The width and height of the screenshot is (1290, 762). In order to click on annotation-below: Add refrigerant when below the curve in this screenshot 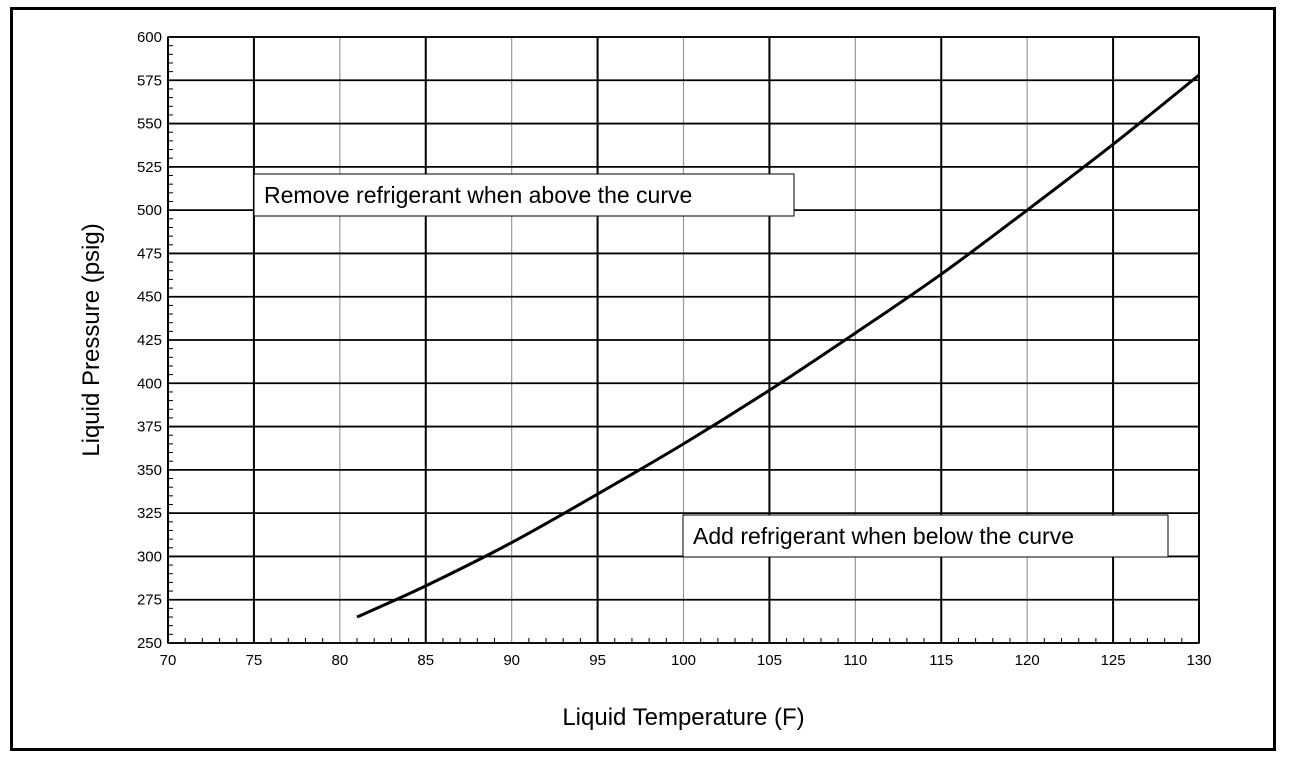, I will do `click(925, 536)`.